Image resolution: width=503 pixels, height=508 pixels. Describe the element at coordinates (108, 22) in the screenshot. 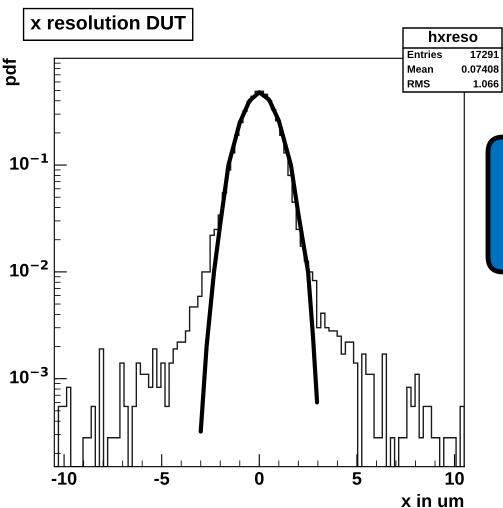

I see `chart-title: x resolution DUT` at that location.